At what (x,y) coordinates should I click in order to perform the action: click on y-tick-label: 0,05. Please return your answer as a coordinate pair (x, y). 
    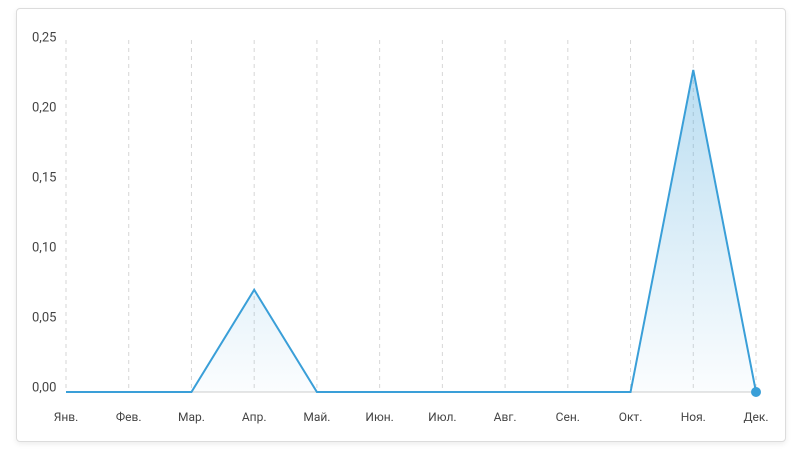
    Looking at the image, I should click on (44, 317).